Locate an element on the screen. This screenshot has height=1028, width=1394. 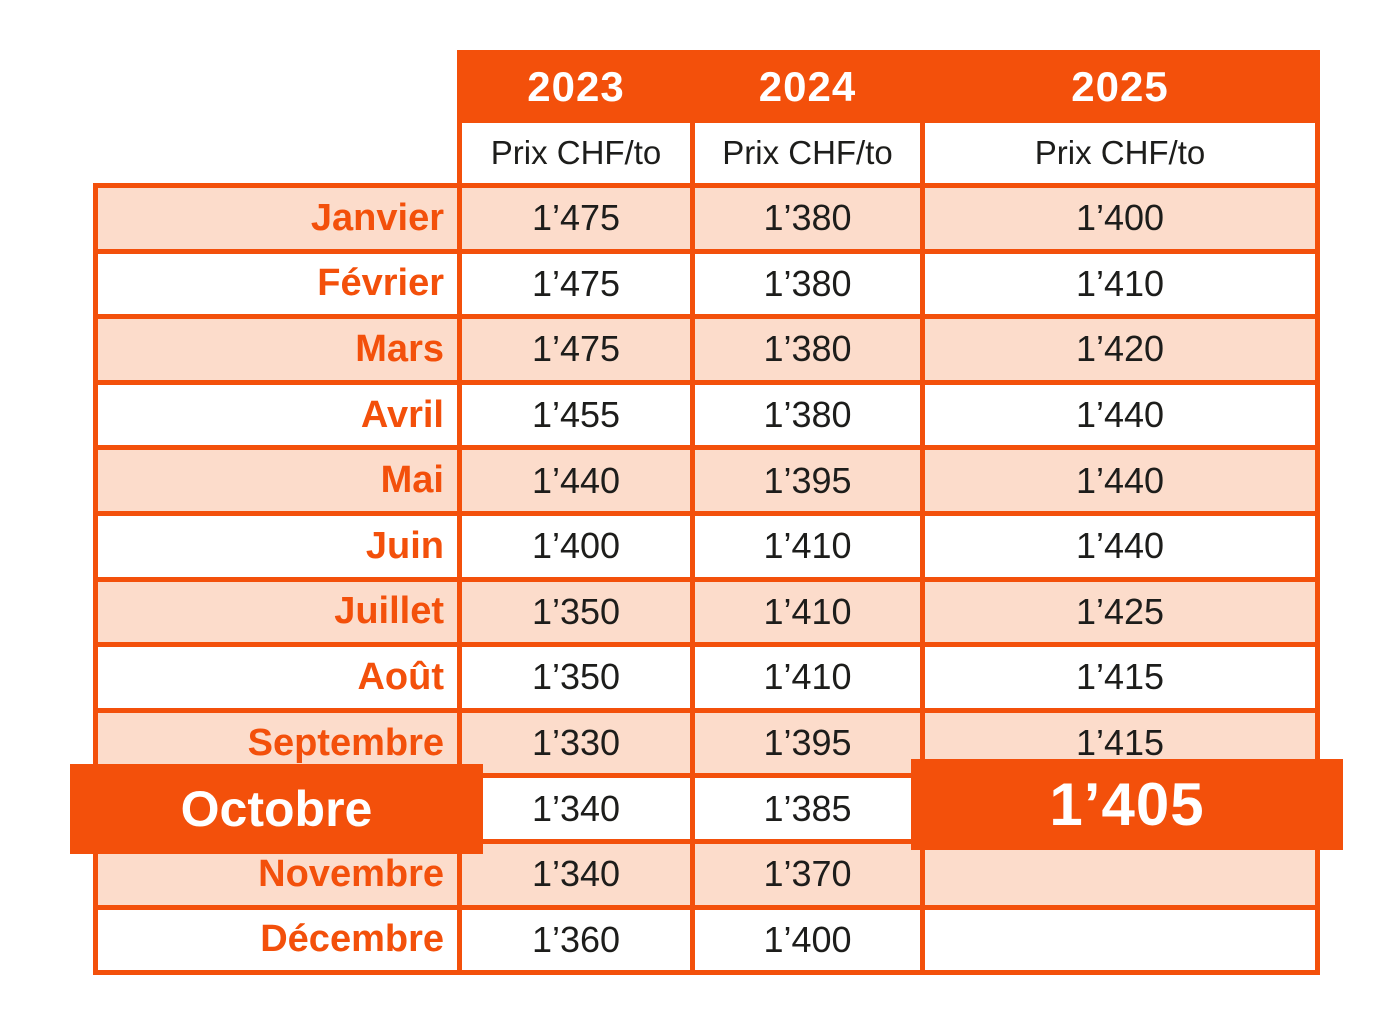
table-row: Août 1’350 1’410 1’415 is located at coordinates (706, 677).